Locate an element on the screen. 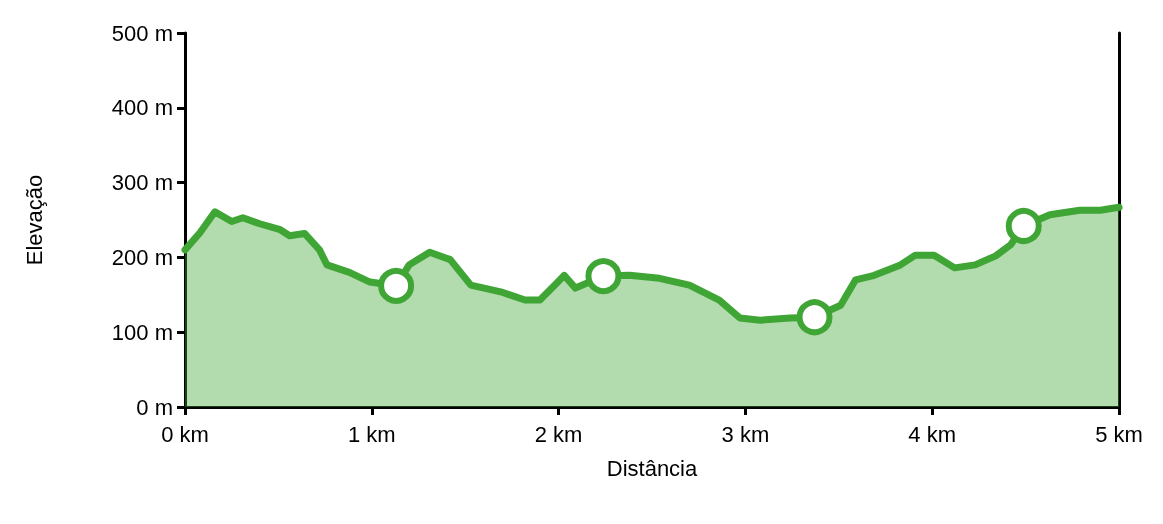 The image size is (1163, 524). x-tick-label: 2 km is located at coordinates (558, 434).